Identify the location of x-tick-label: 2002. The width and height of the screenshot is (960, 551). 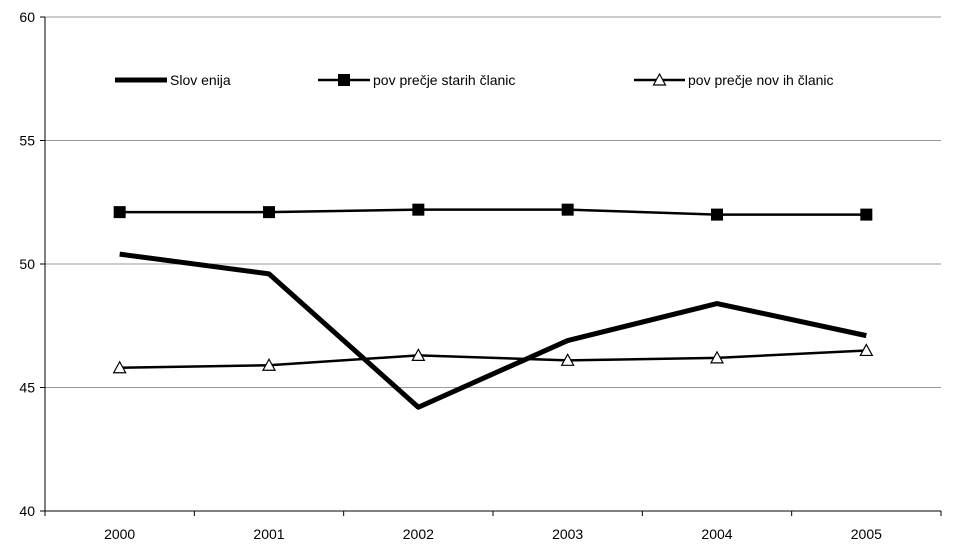
(418, 534).